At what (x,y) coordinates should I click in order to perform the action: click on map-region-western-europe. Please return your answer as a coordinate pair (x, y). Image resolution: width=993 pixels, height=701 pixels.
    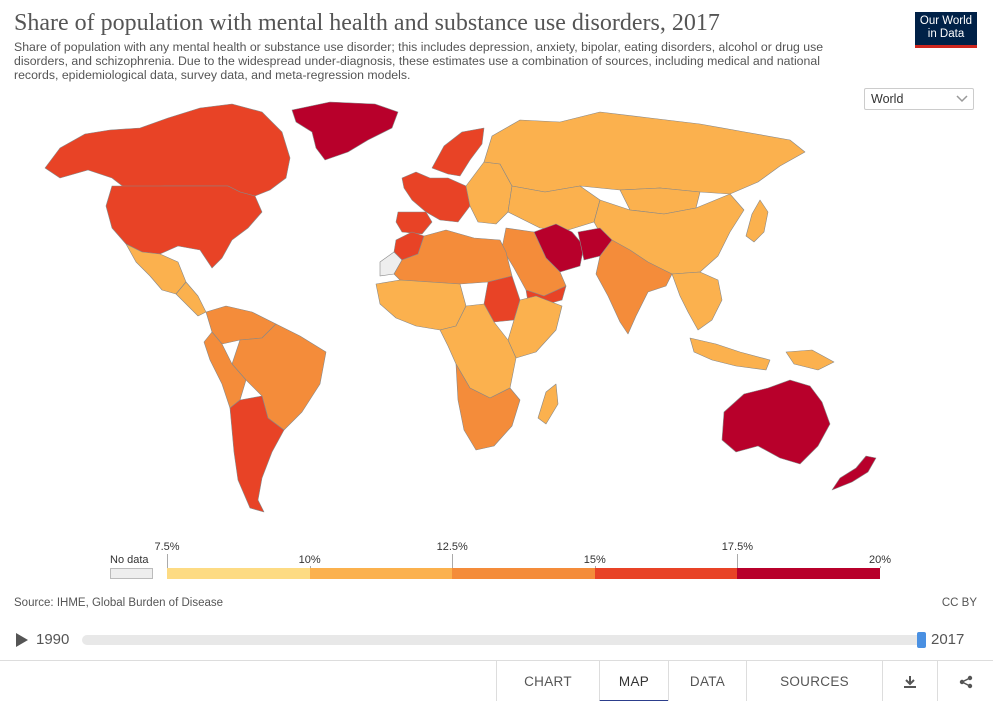
    Looking at the image, I should click on (436, 197).